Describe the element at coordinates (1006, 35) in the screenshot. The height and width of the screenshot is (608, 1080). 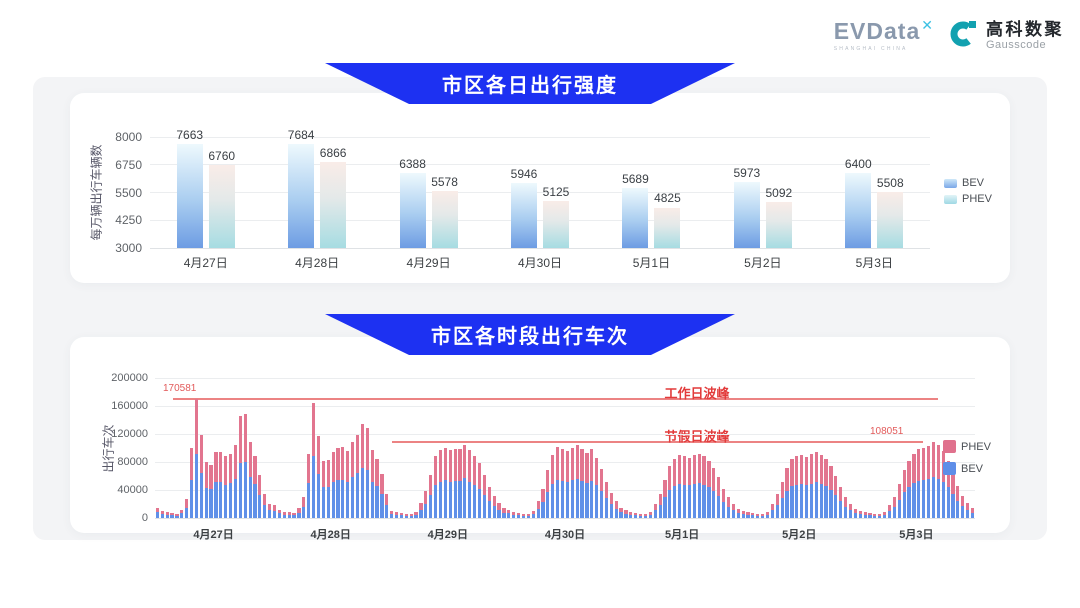
I see `gausscode-logo: 高科数聚 Gausscode` at that location.